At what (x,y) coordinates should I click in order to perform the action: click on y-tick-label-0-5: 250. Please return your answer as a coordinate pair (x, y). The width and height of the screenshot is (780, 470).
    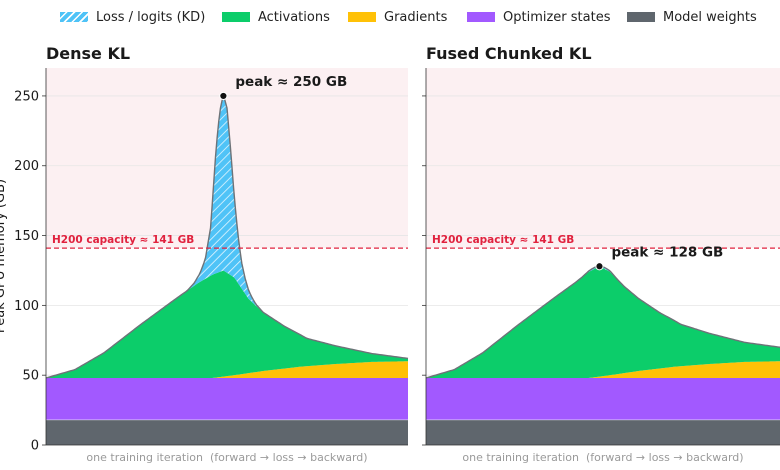
    Looking at the image, I should click on (26, 96).